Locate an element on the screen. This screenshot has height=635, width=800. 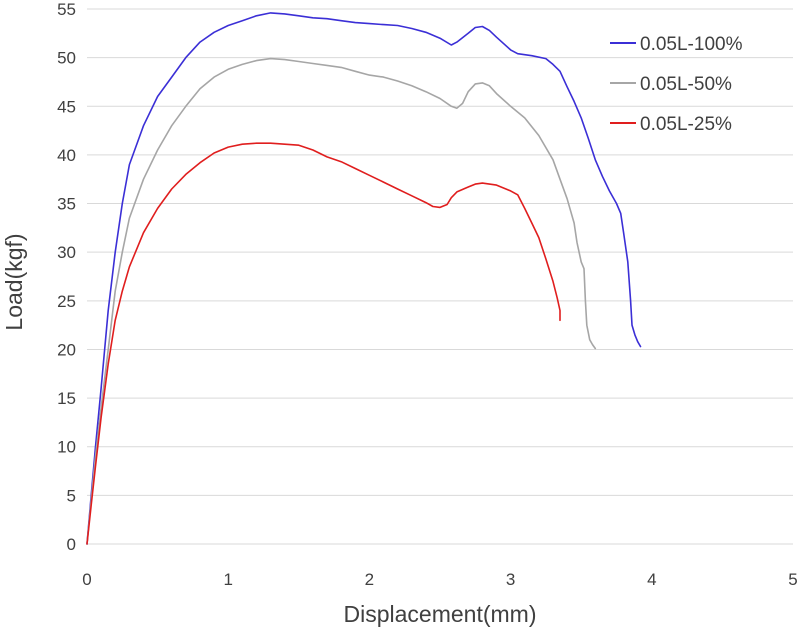
y-tick-label: 55 is located at coordinates (66, 9).